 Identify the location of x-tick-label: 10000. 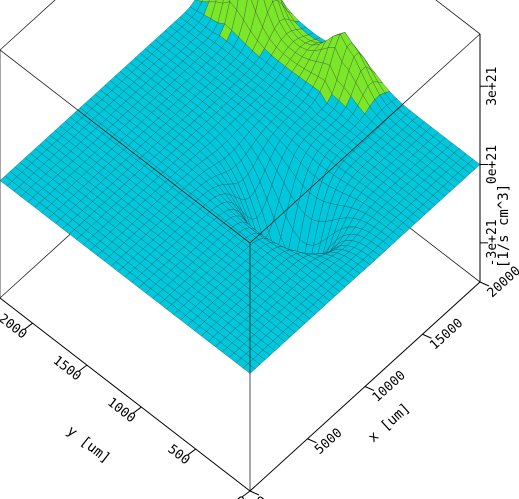
(389, 386).